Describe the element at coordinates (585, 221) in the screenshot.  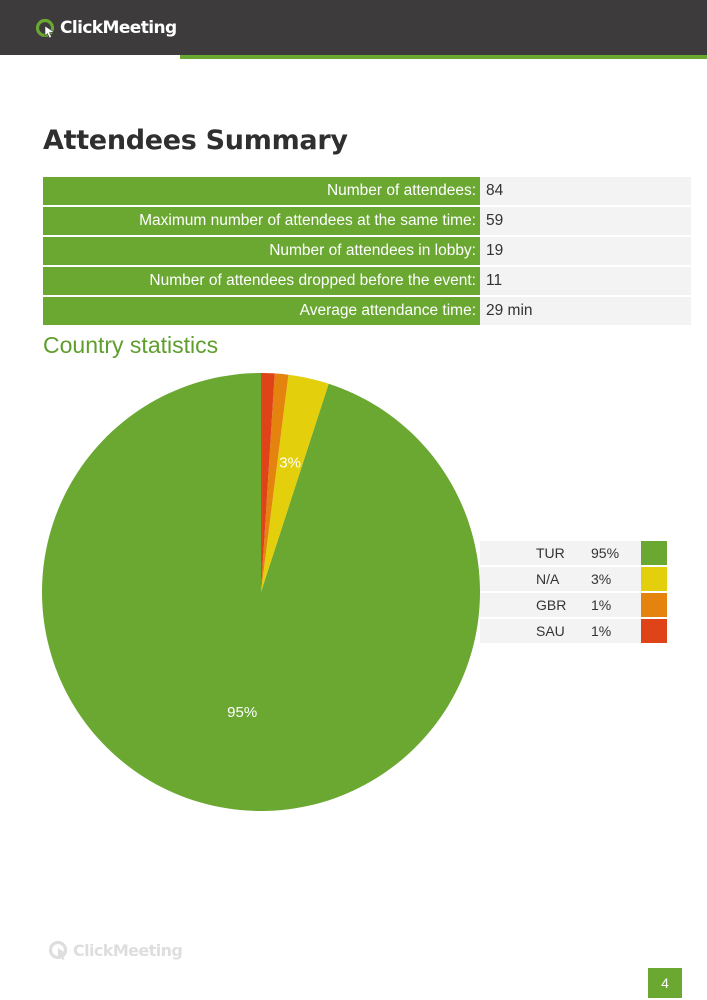
I see `summary-value: 59` at that location.